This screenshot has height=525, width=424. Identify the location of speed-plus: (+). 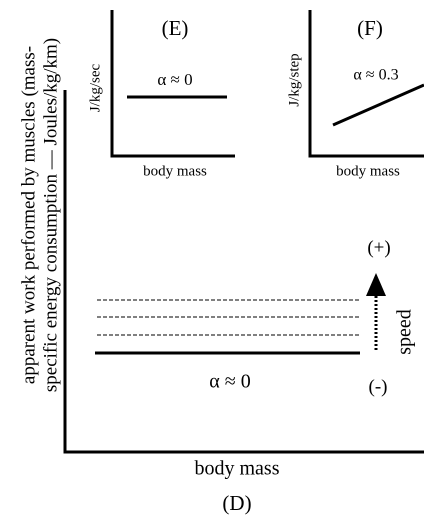
(378, 247).